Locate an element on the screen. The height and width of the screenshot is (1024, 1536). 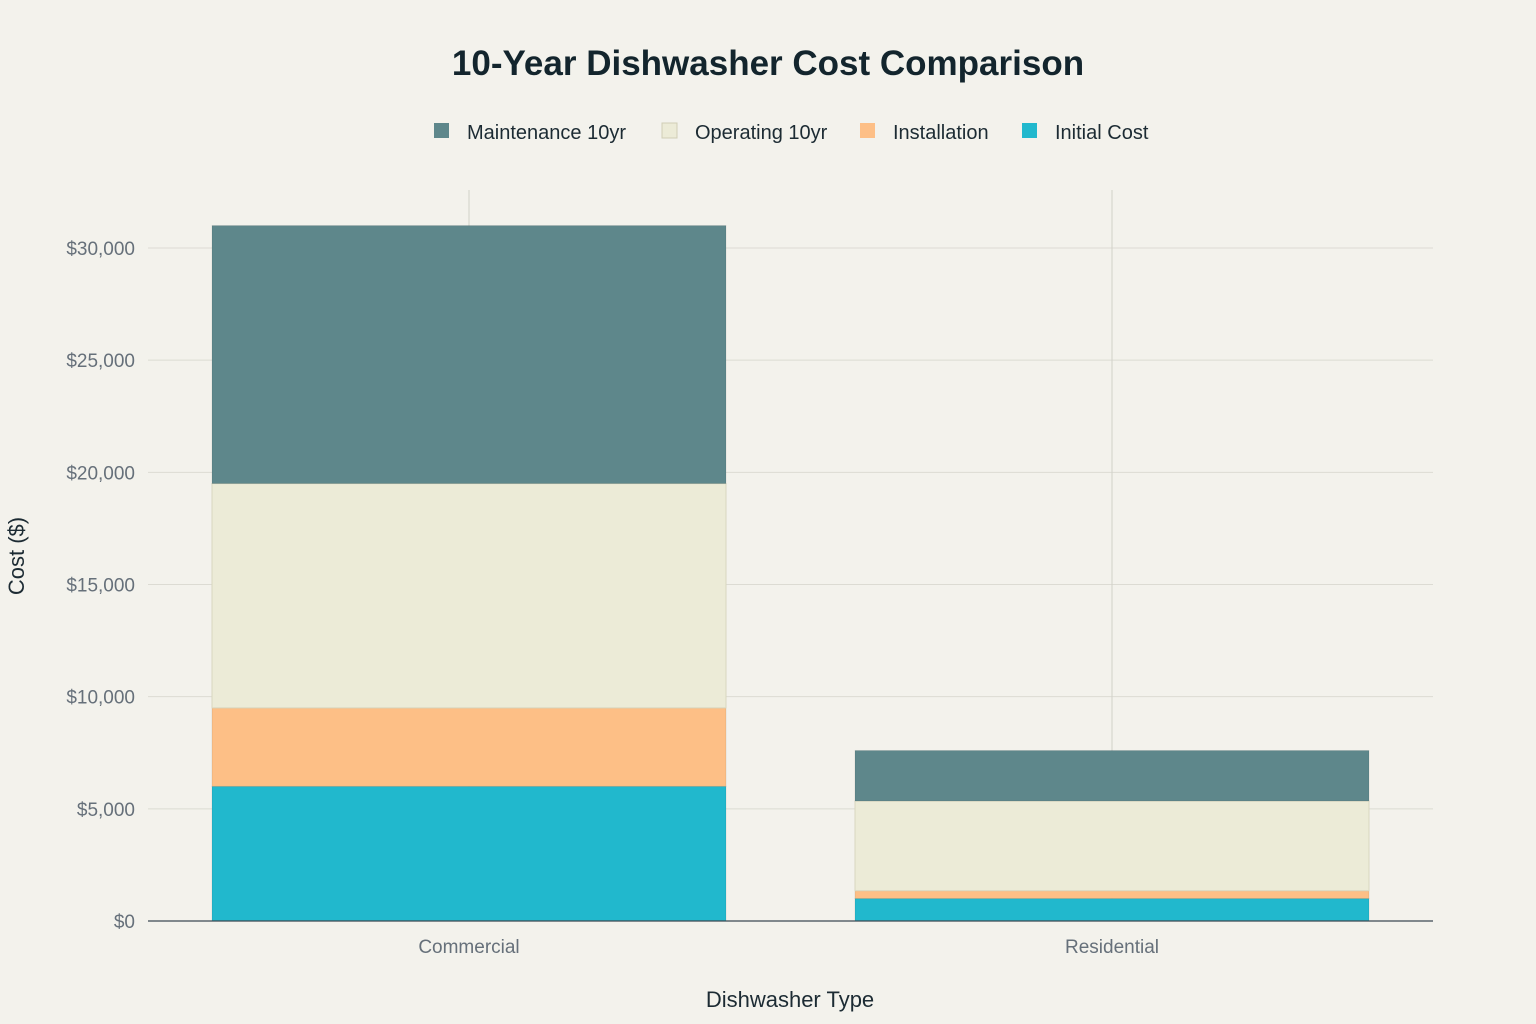
y-tick-label: $20,000 is located at coordinates (100, 473).